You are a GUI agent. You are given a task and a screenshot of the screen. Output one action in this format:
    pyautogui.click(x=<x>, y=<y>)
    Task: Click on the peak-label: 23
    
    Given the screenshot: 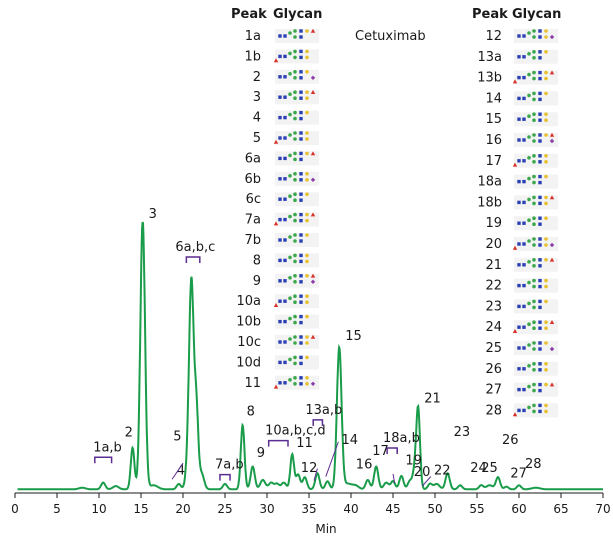 What is the action you would take?
    pyautogui.click(x=462, y=432)
    